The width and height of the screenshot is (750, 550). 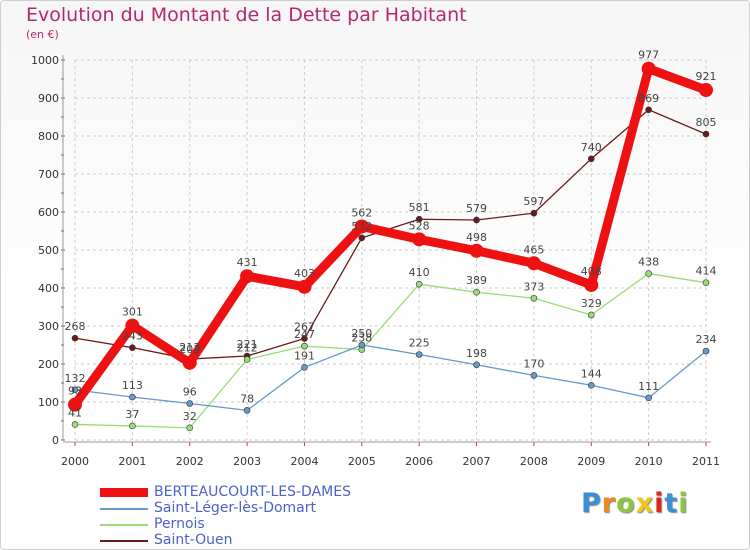 I want to click on data-label-saint-ouen: 805, so click(x=706, y=122).